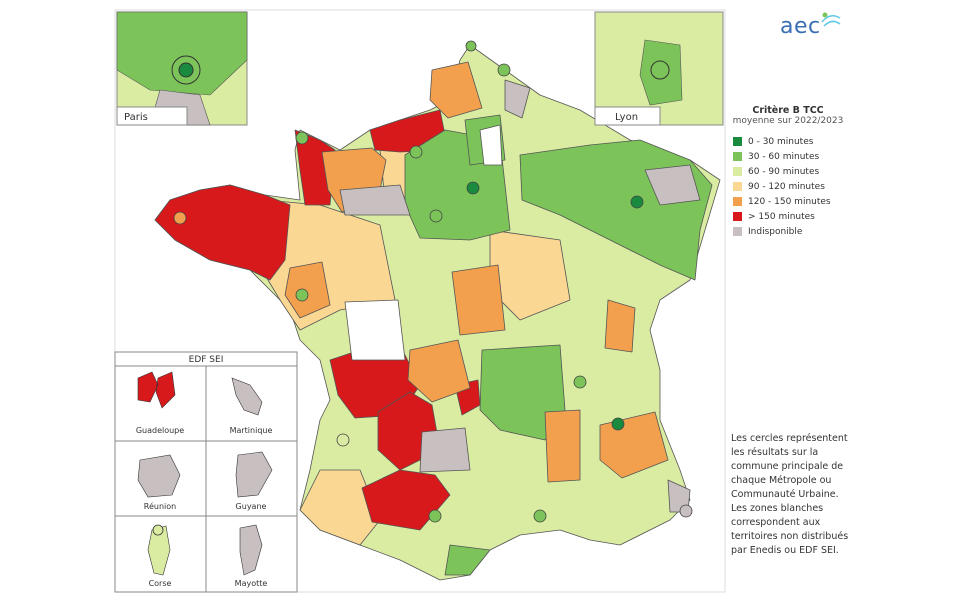 The height and width of the screenshot is (600, 960). I want to click on legend-label: 60 - 90 minutes, so click(784, 171).